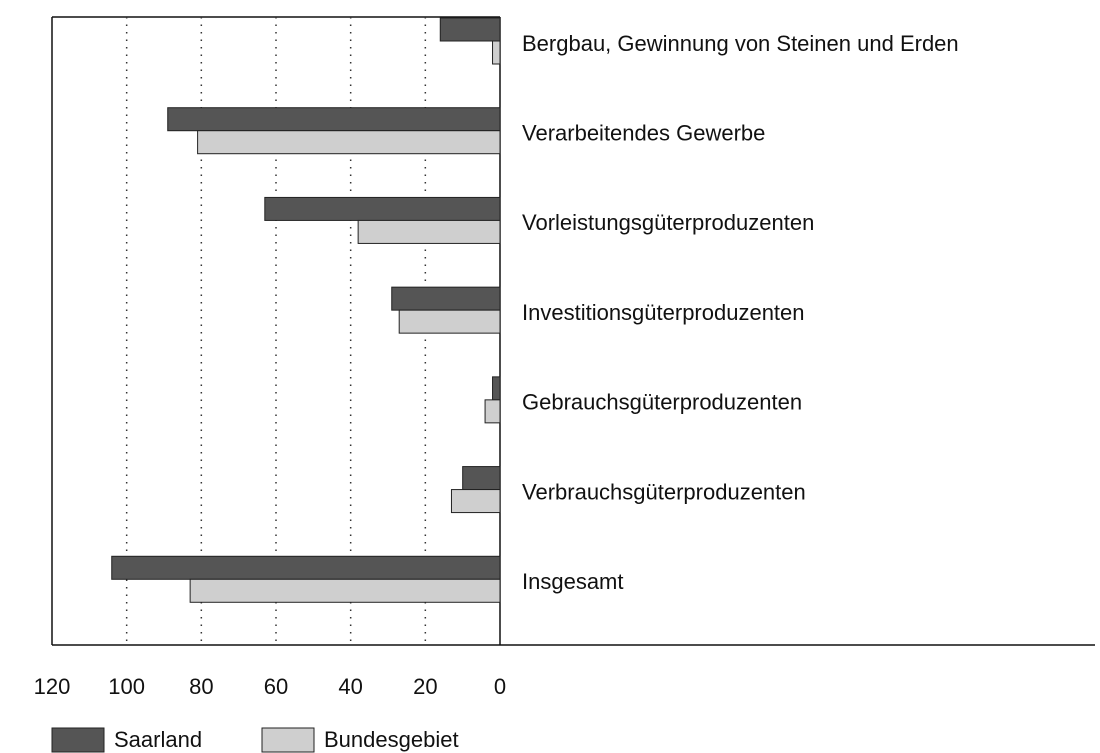 This screenshot has width=1100, height=753. I want to click on category-label: Verarbeitendes Gewerbe, so click(643, 133).